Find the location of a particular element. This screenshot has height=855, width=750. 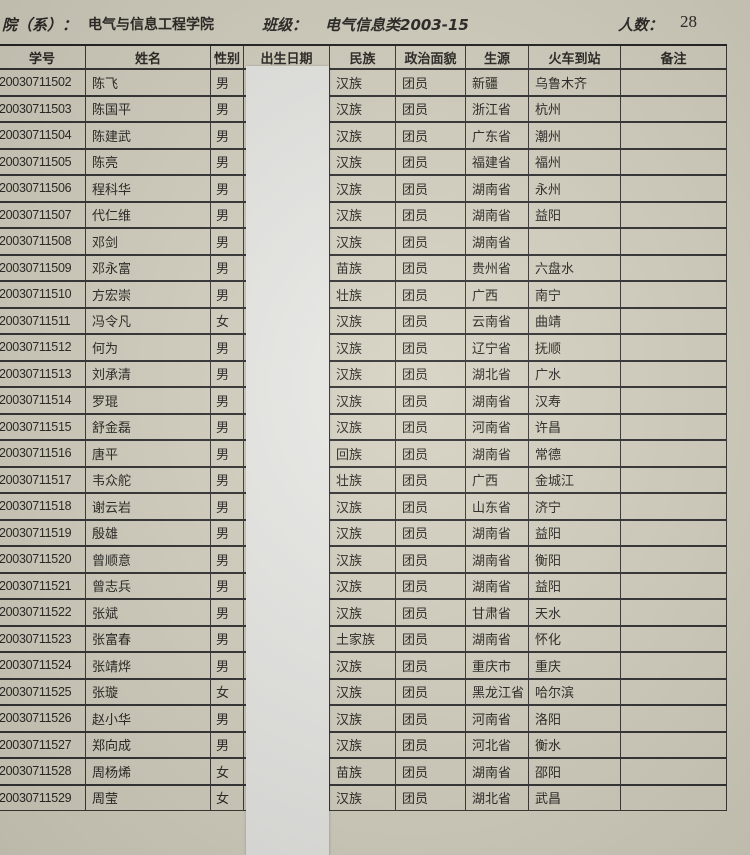

student-id-cell: 20030711509 is located at coordinates (43, 267).